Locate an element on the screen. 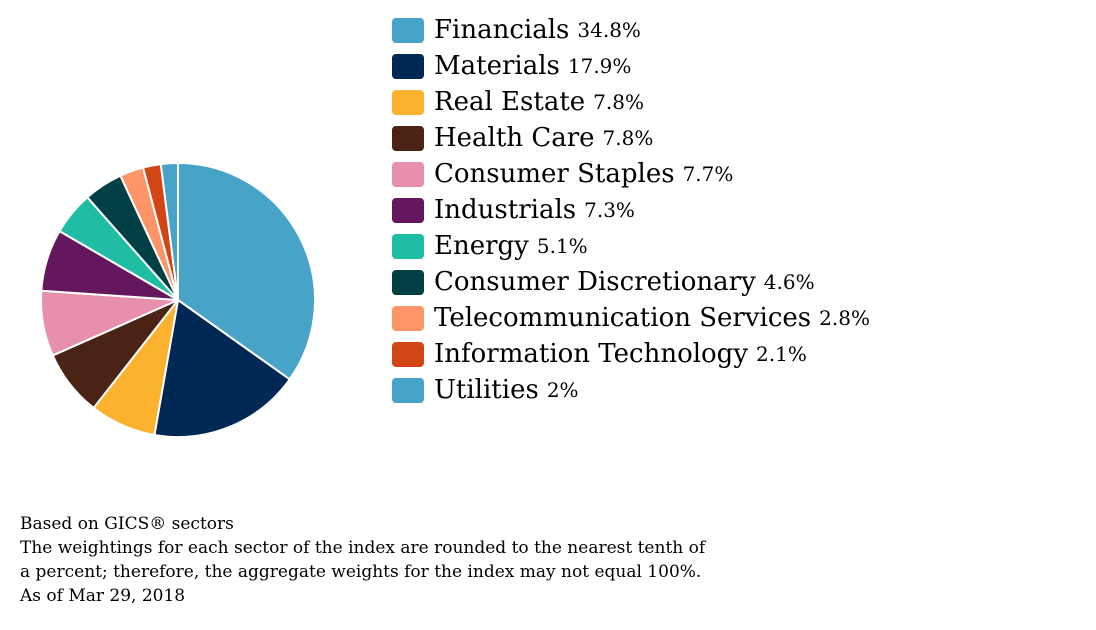 The image size is (1096, 630). legend-label: Consumer Staples is located at coordinates (554, 174).